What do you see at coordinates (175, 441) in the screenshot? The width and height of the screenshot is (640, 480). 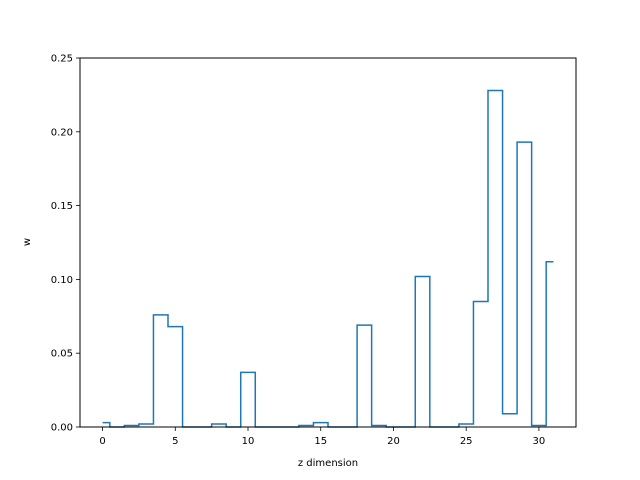 I see `x-tick-label: 5` at bounding box center [175, 441].